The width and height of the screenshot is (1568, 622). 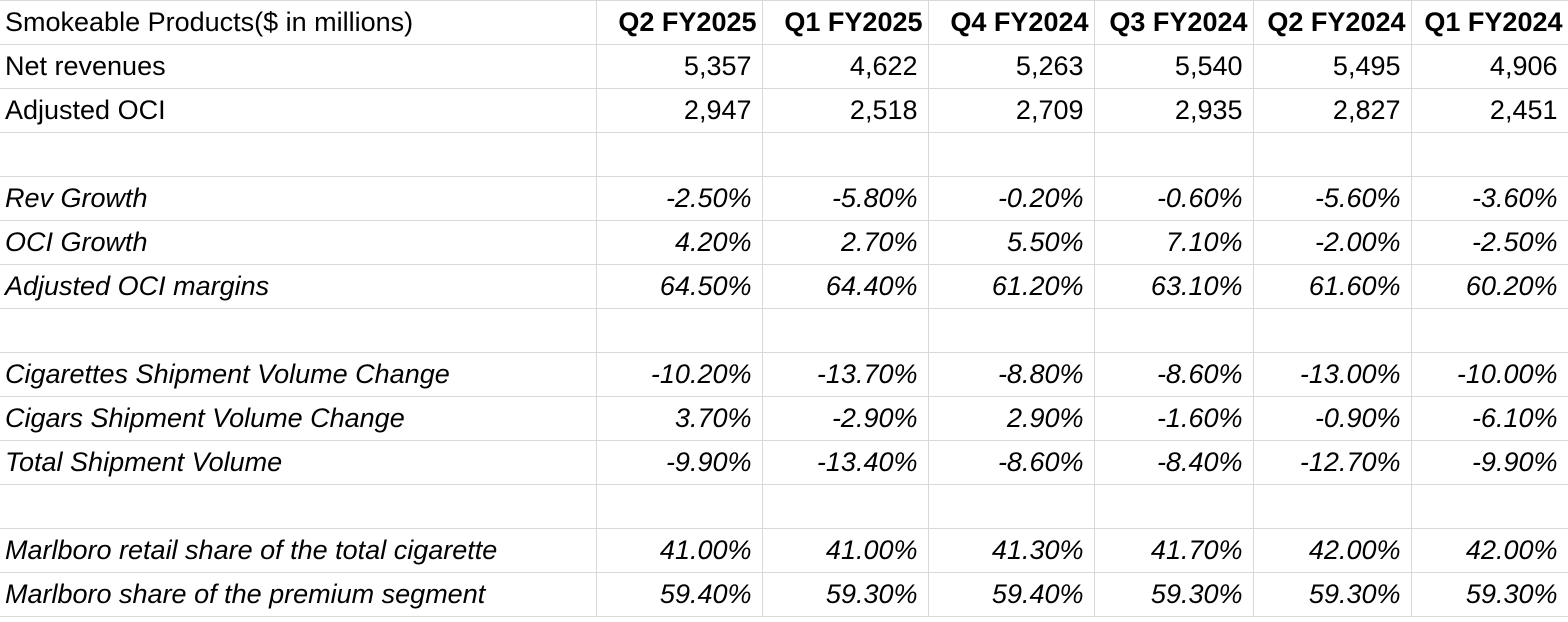 What do you see at coordinates (298, 110) in the screenshot?
I see `row-label-cell: Adjusted OCI` at bounding box center [298, 110].